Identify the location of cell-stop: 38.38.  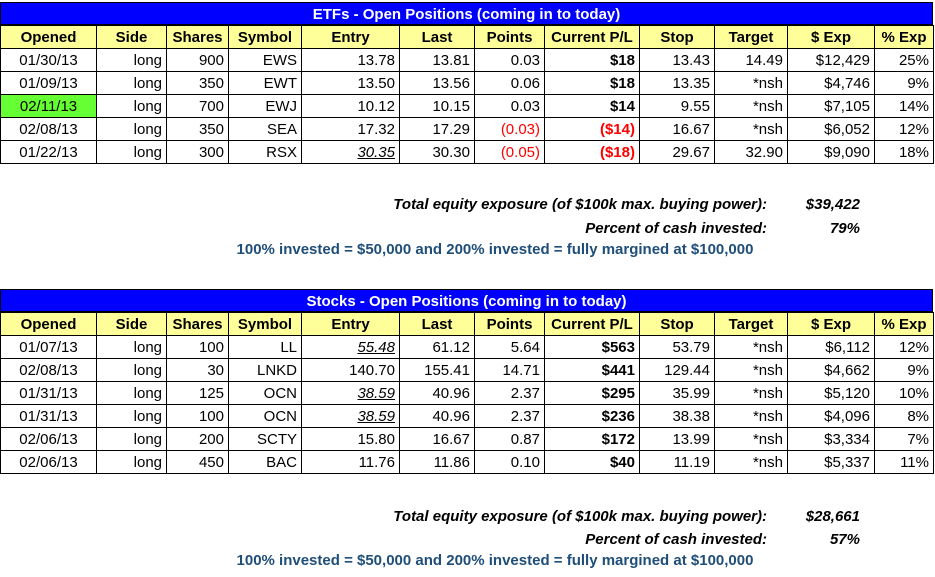
(677, 416).